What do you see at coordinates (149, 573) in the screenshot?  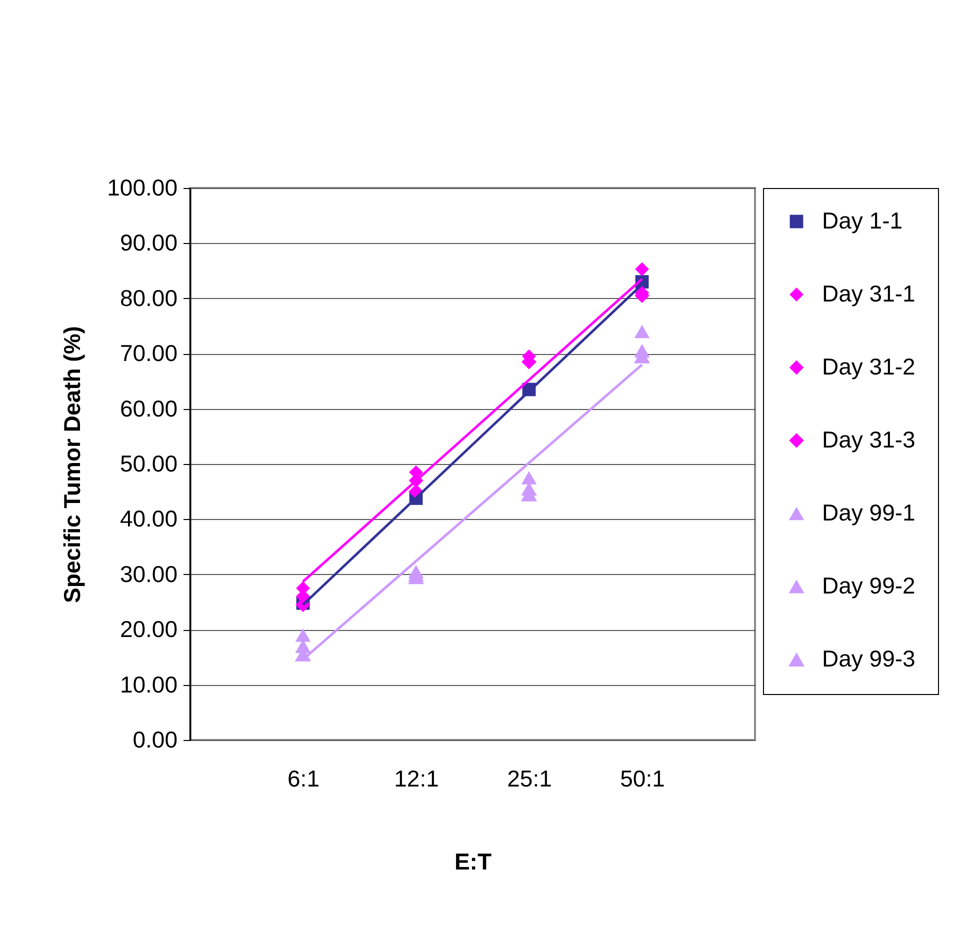 I see `y-tick-label: 30.00` at bounding box center [149, 573].